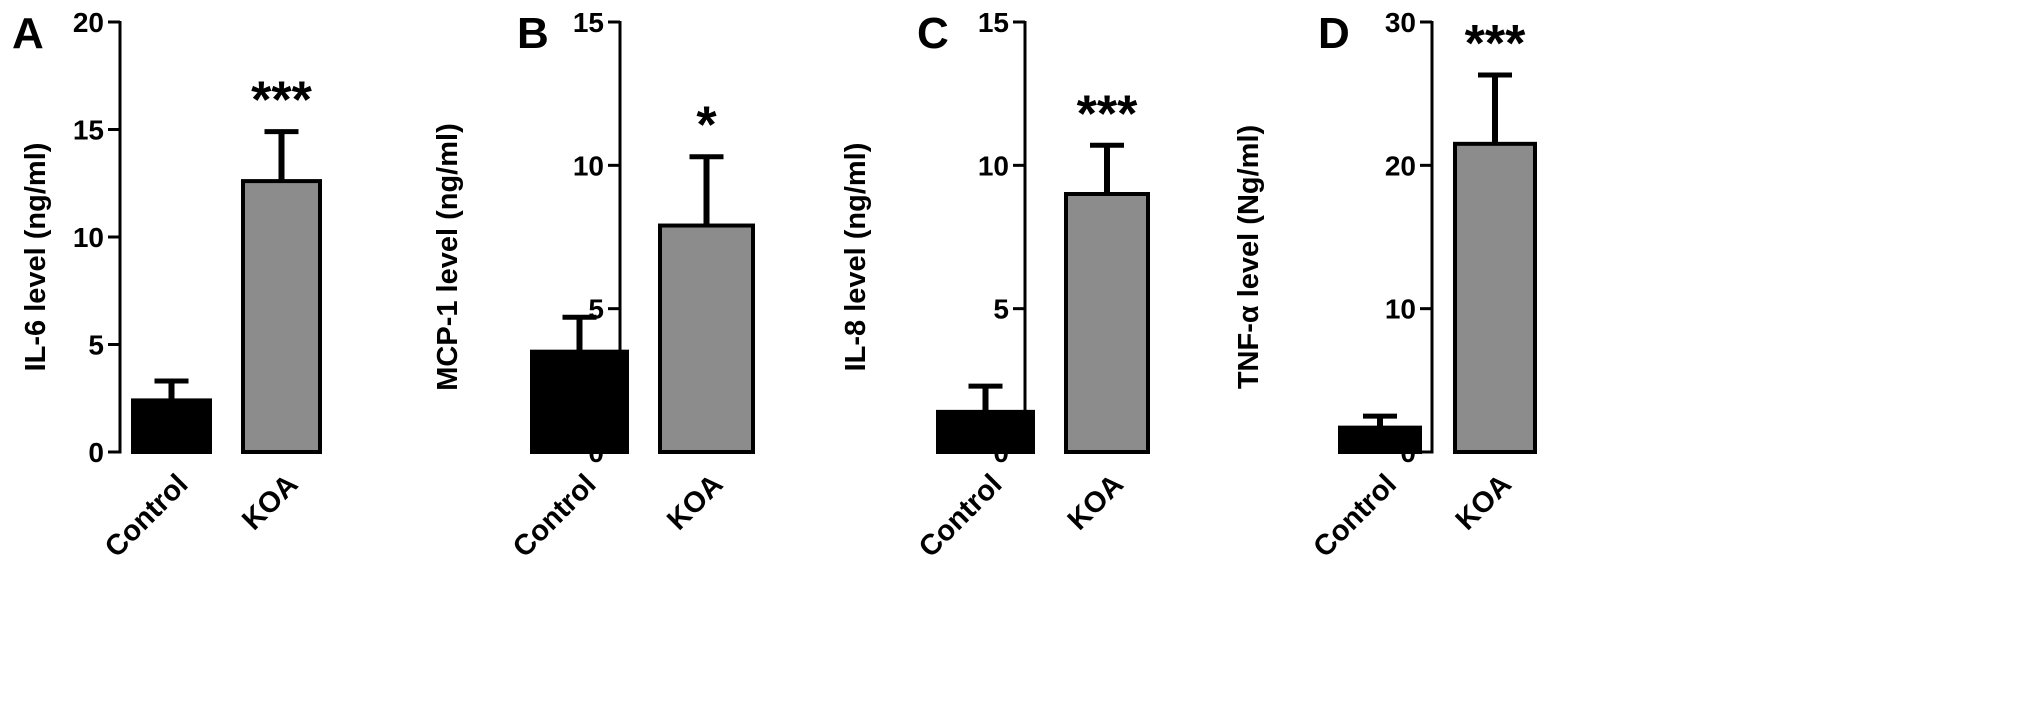  Describe the element at coordinates (1400, 165) in the screenshot. I see `y-tick-label-d-2: 20` at that location.